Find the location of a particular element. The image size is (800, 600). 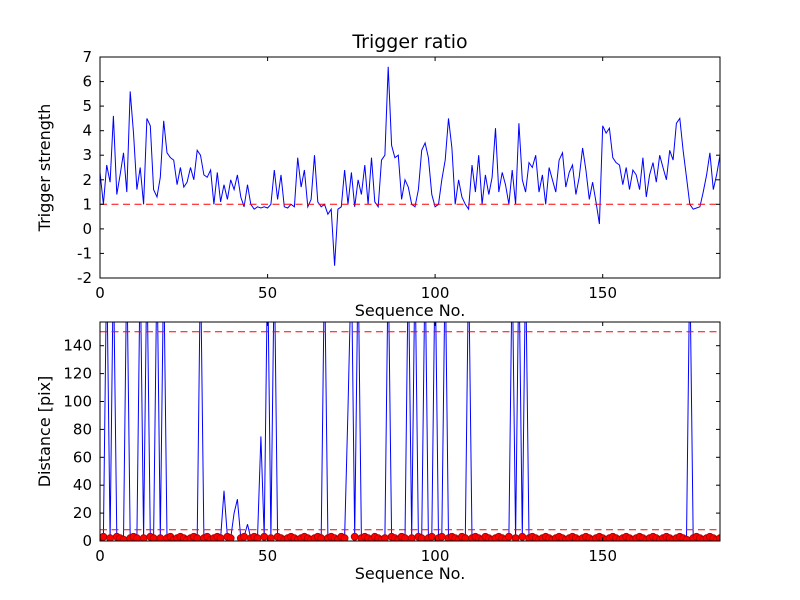

y-tick-label: 2 is located at coordinates (87, 180).